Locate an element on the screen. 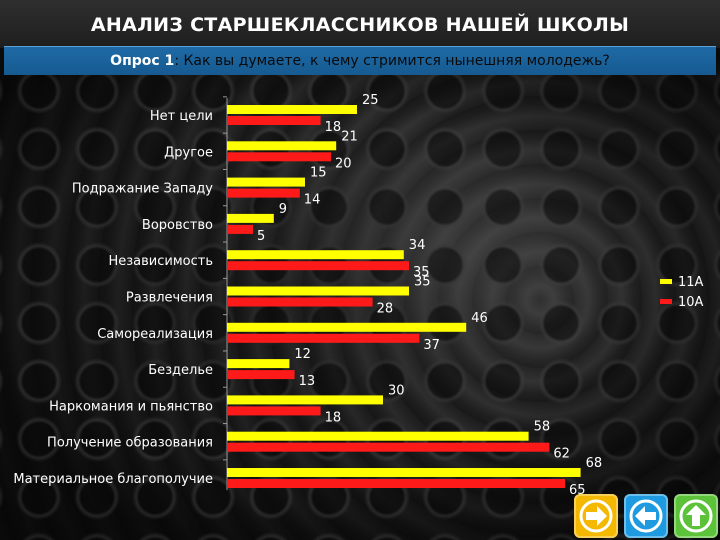  category-label: Материальное благополучие is located at coordinates (113, 479).